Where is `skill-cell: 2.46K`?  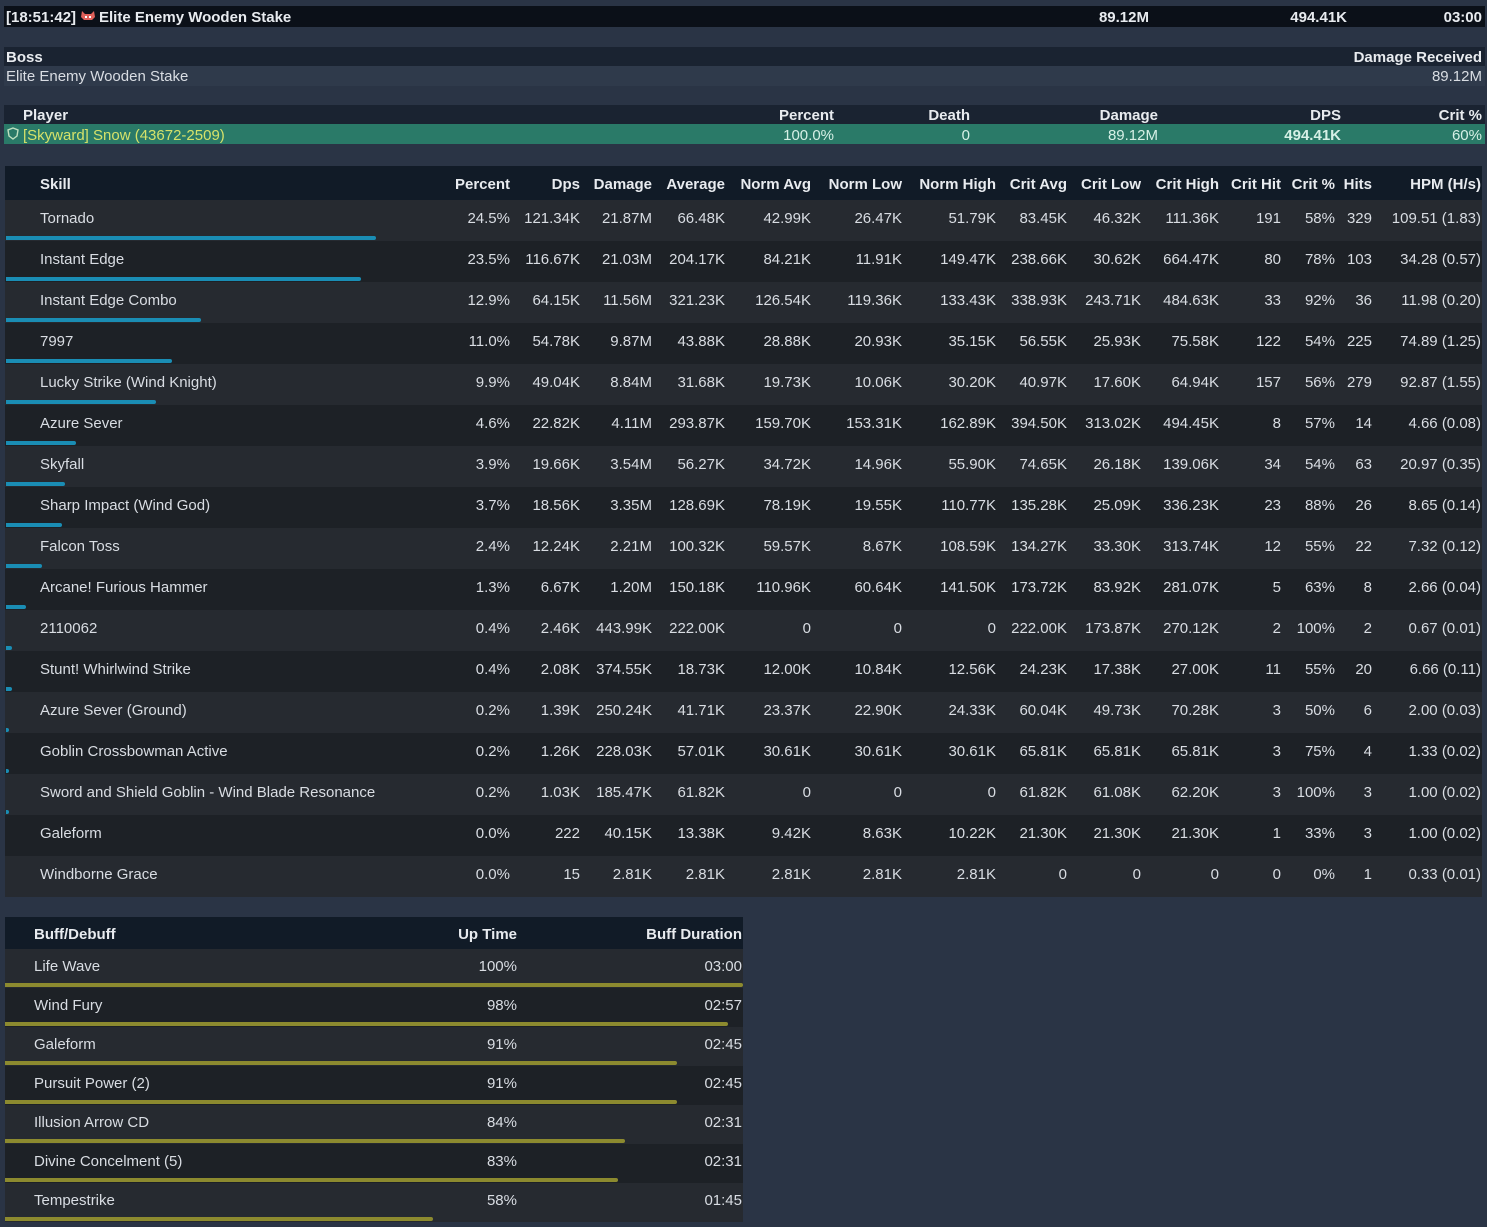 skill-cell: 2.46K is located at coordinates (560, 628).